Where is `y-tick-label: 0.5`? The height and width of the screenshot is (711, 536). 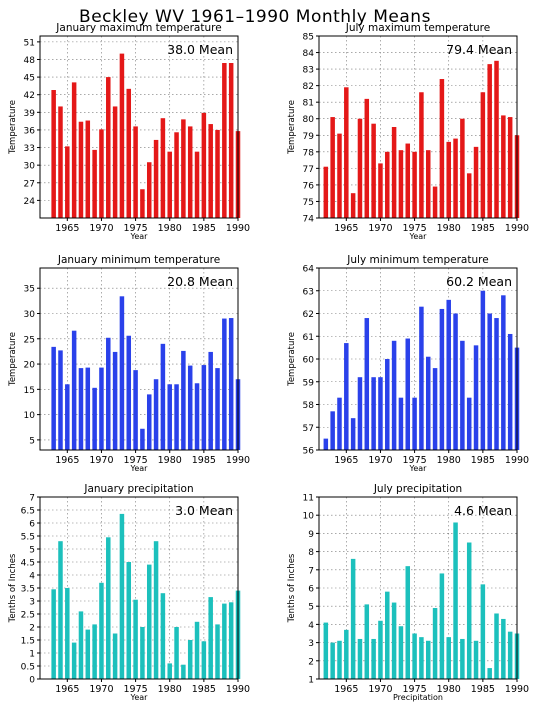
y-tick-label: 0.5 is located at coordinates (28, 668).